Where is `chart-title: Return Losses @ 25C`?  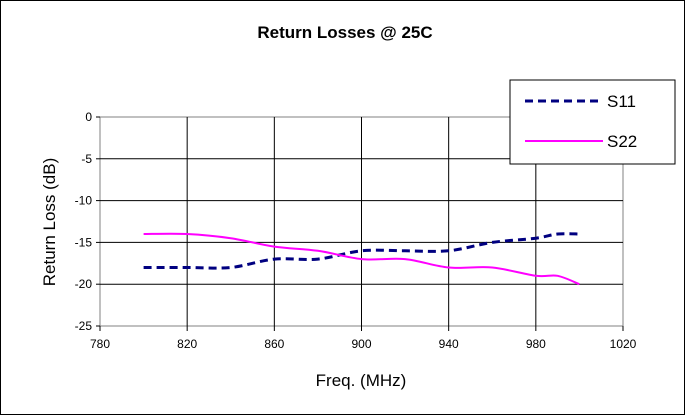
chart-title: Return Losses @ 25C is located at coordinates (344, 32).